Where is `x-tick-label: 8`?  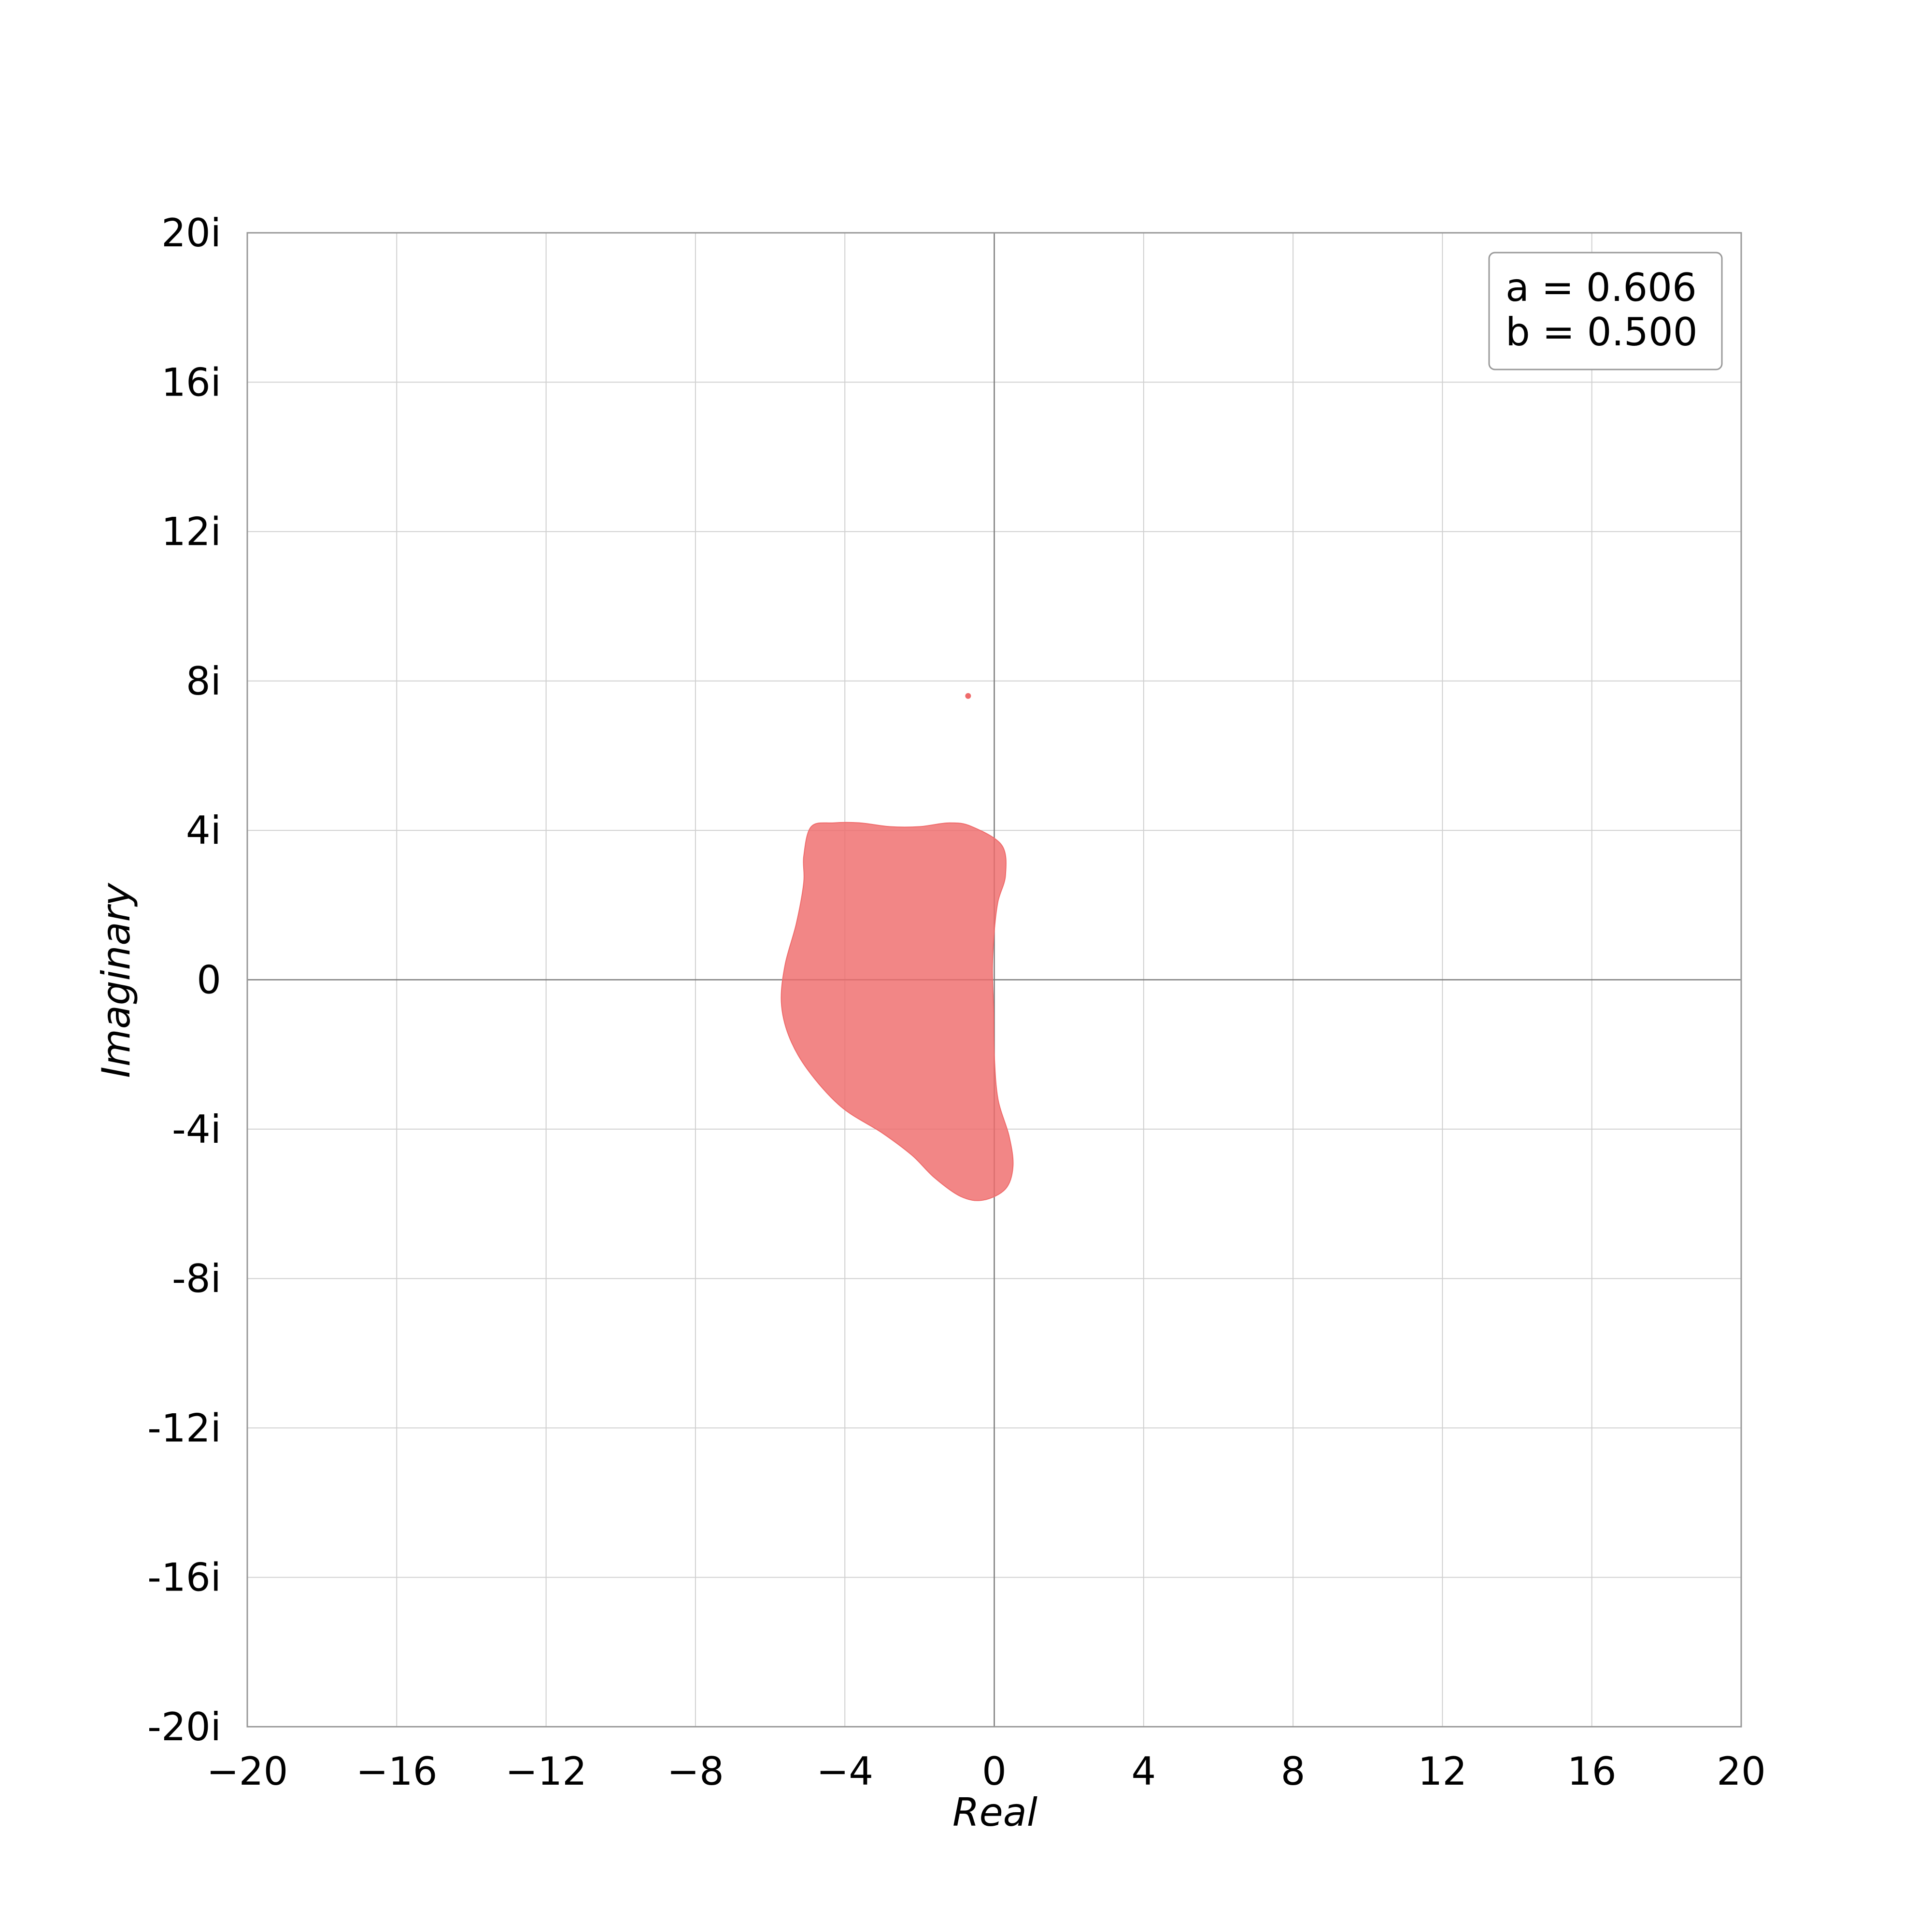
x-tick-label: 8 is located at coordinates (1293, 1771).